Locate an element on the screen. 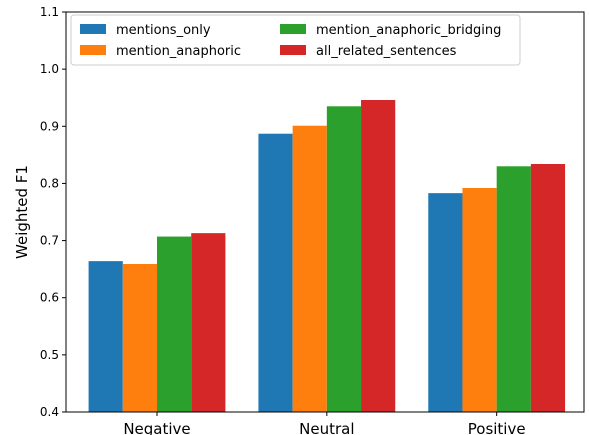  bar-mentions_only-positive is located at coordinates (445, 302).